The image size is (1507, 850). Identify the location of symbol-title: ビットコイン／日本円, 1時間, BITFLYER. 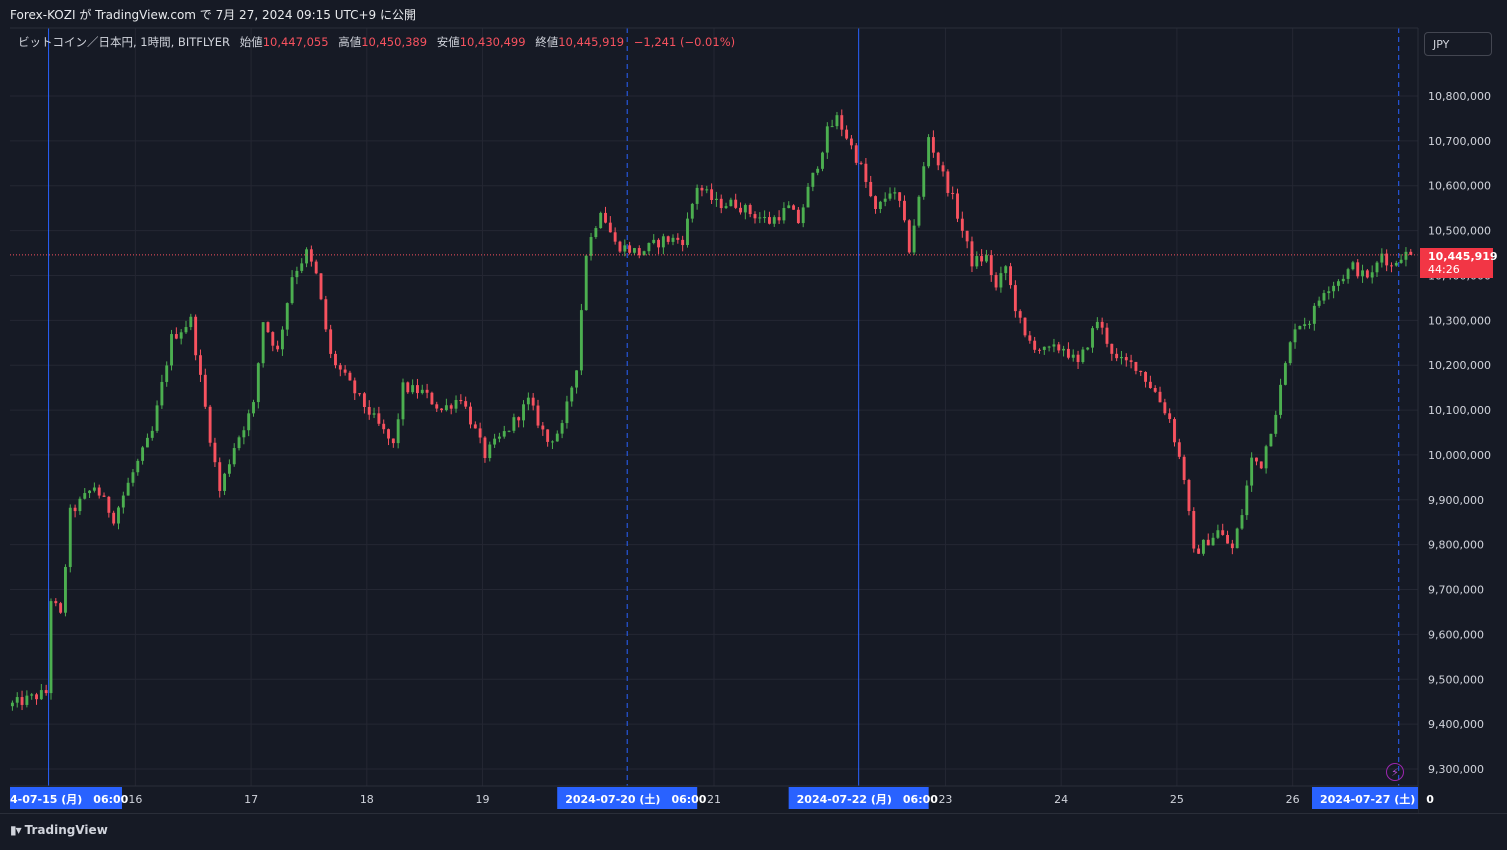
(124, 42).